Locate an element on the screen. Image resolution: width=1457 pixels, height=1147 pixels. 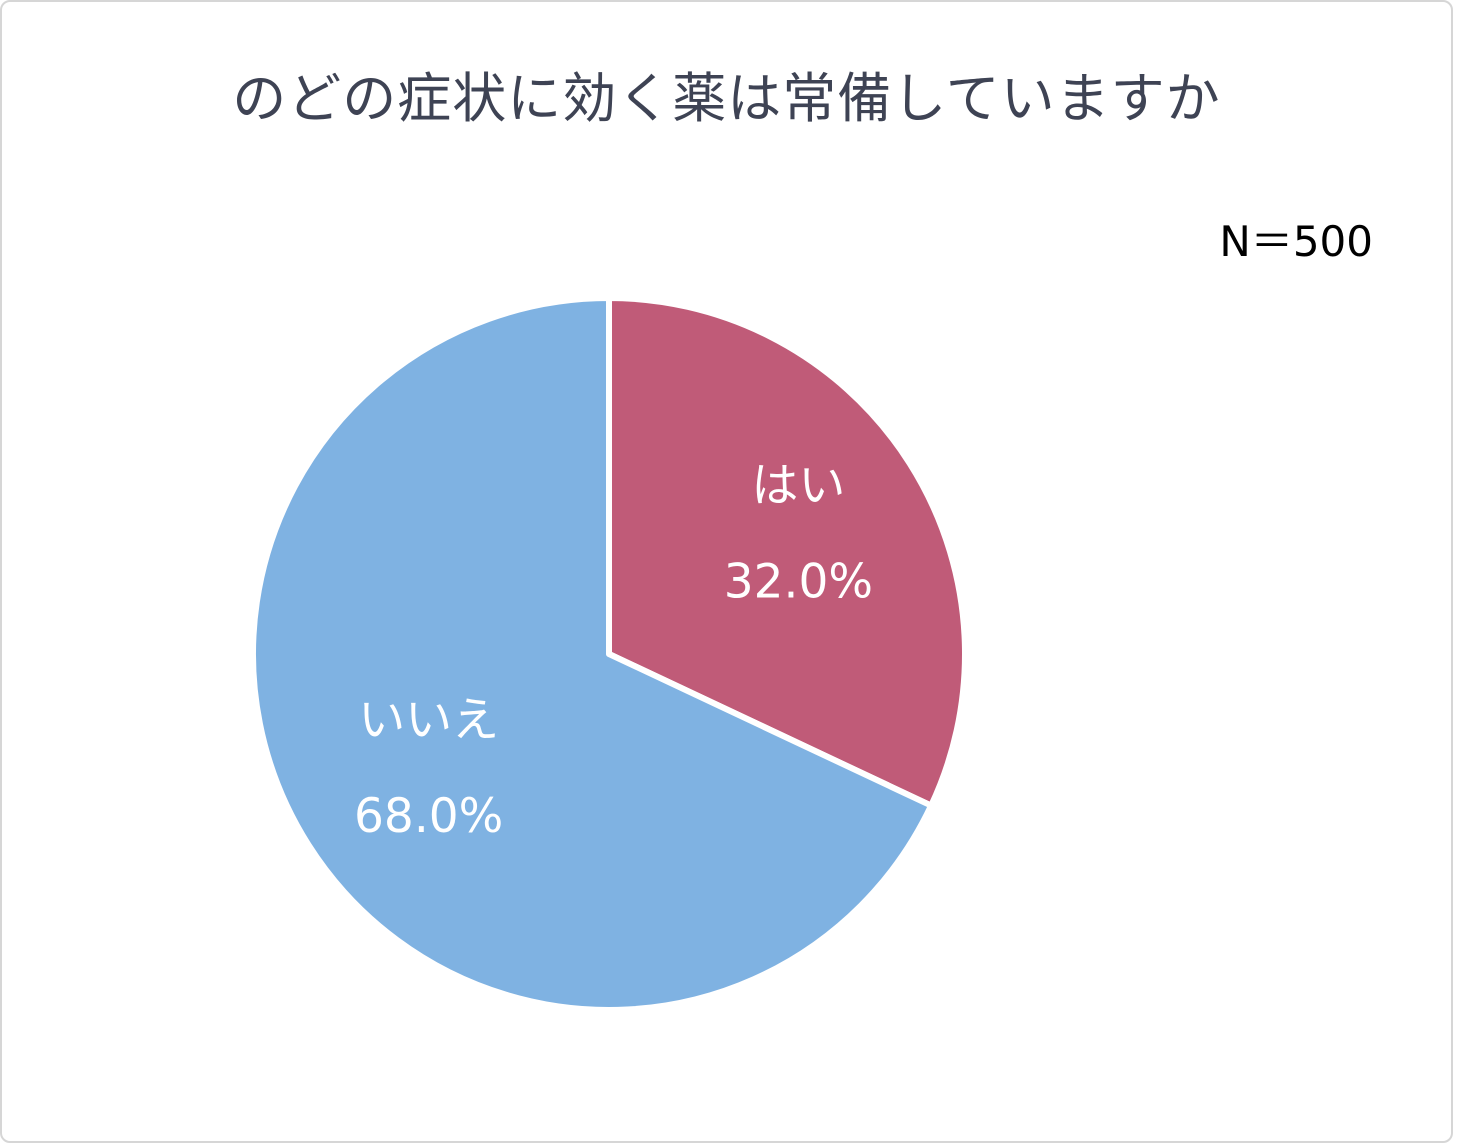
slice-category-label-0: はい is located at coordinates (798, 485).